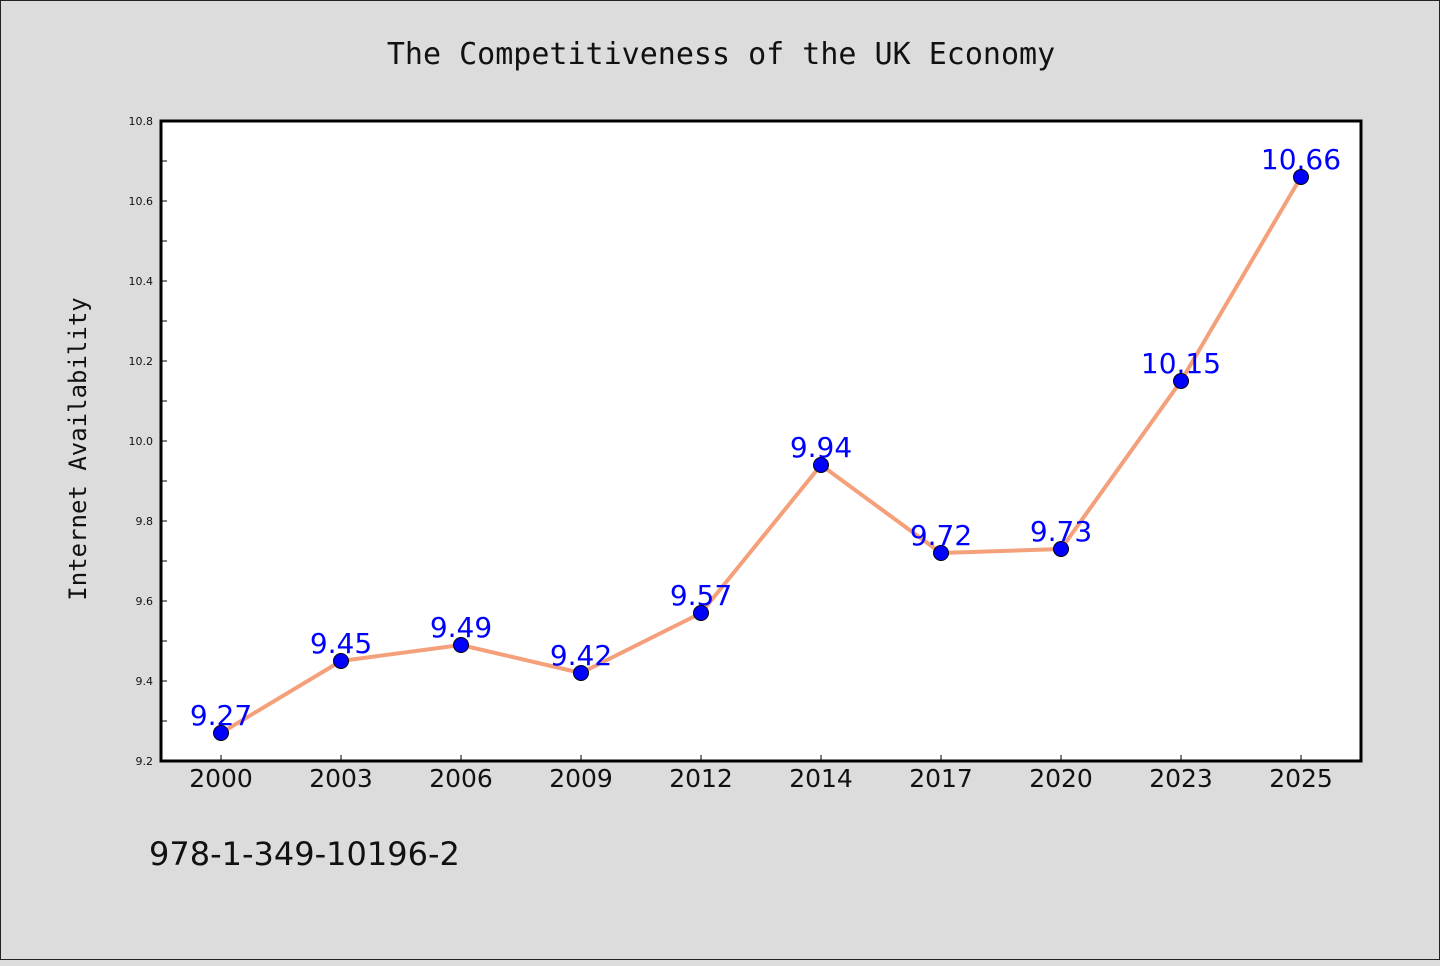  What do you see at coordinates (941, 535) in the screenshot?
I see `data-label: 9.72` at bounding box center [941, 535].